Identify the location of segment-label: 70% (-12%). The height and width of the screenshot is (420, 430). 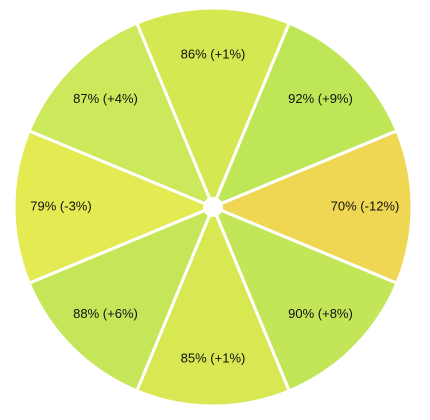
(365, 205).